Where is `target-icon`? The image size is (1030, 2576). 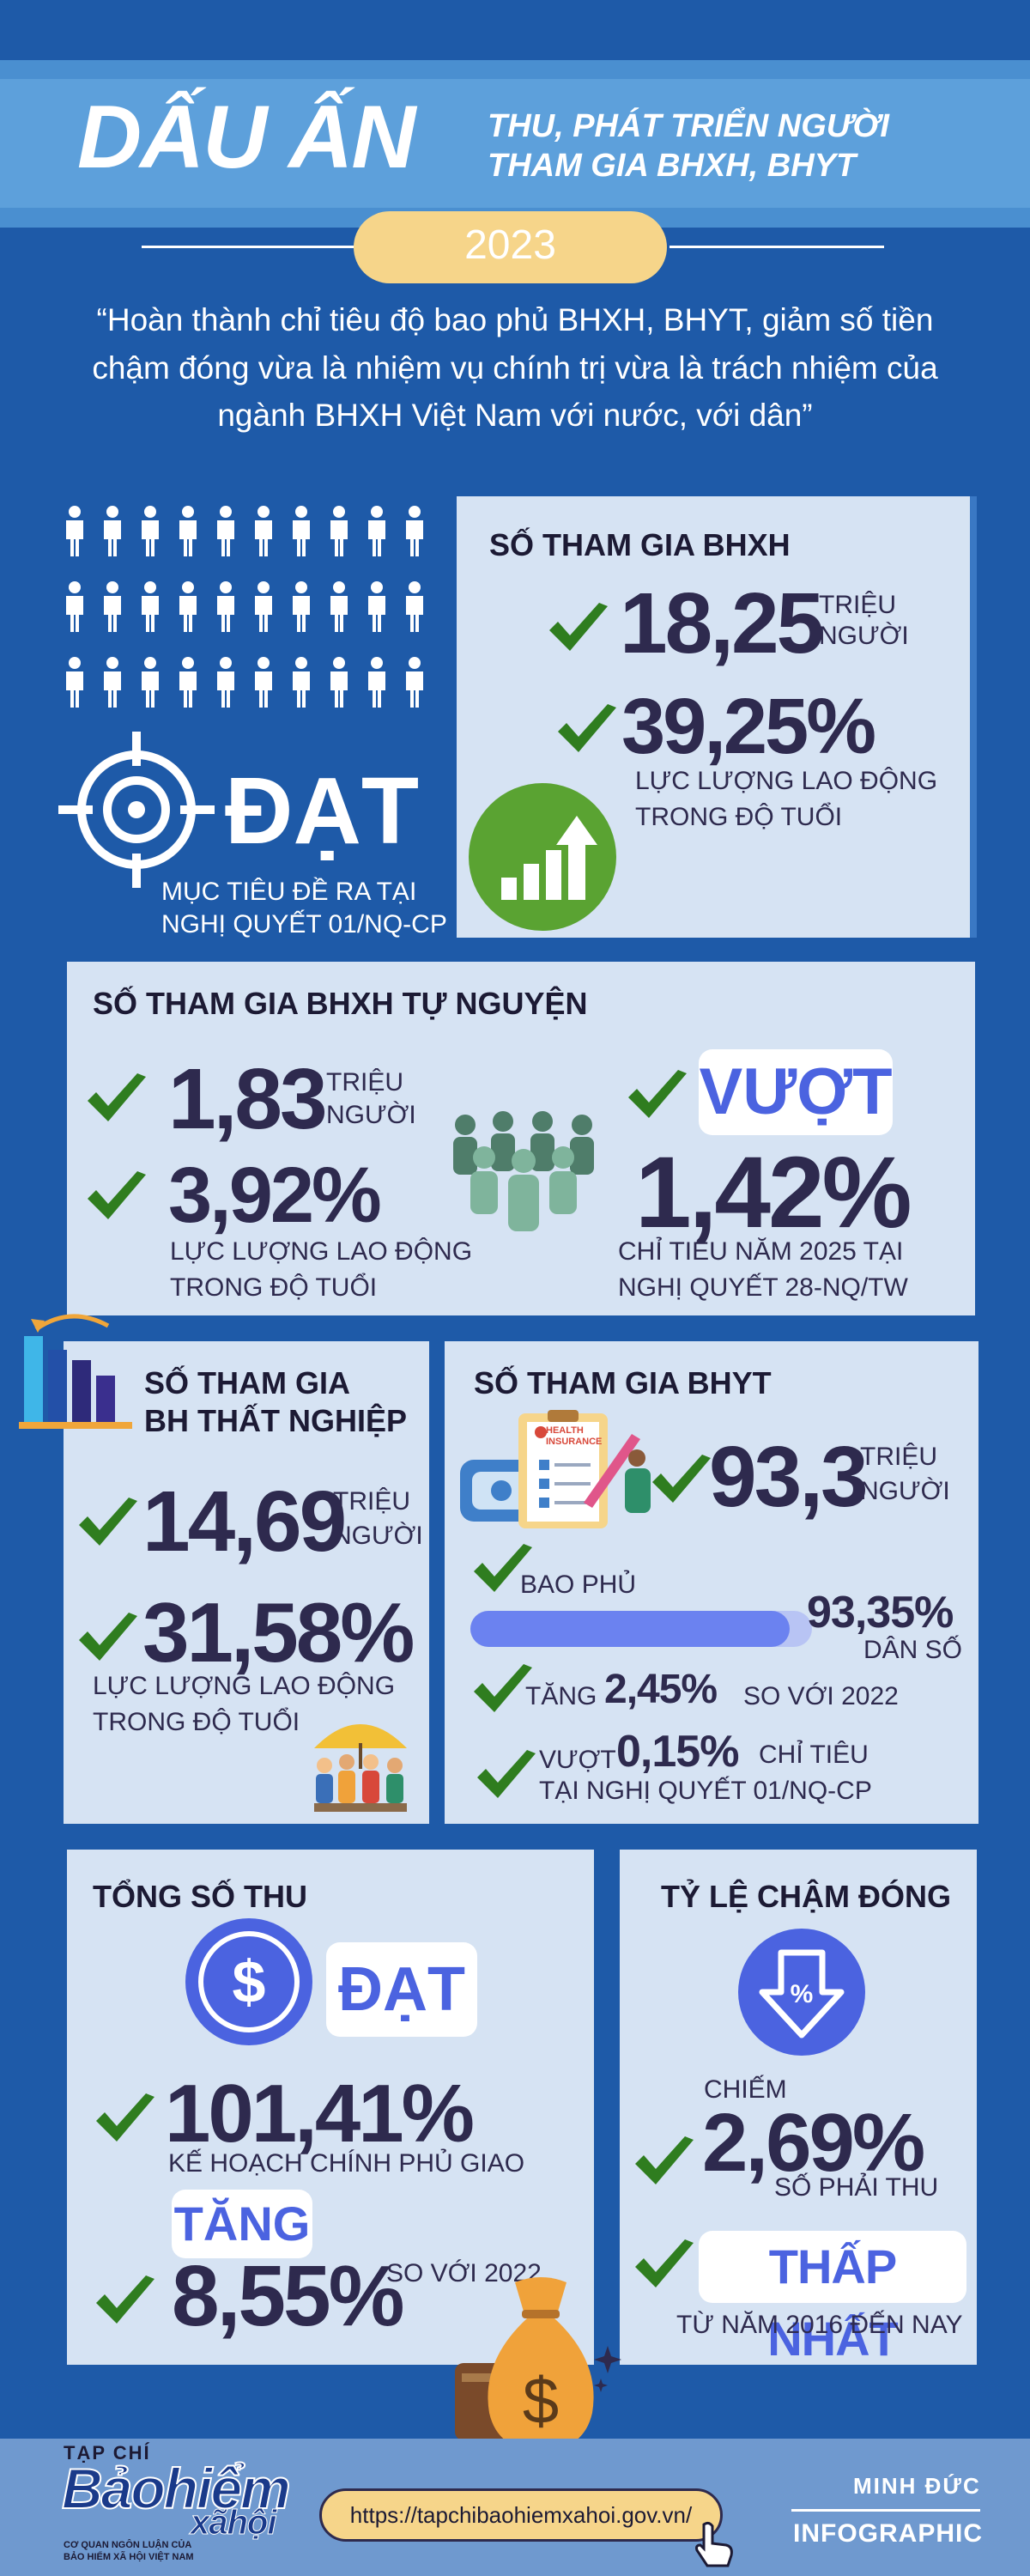
target-icon is located at coordinates (136, 810).